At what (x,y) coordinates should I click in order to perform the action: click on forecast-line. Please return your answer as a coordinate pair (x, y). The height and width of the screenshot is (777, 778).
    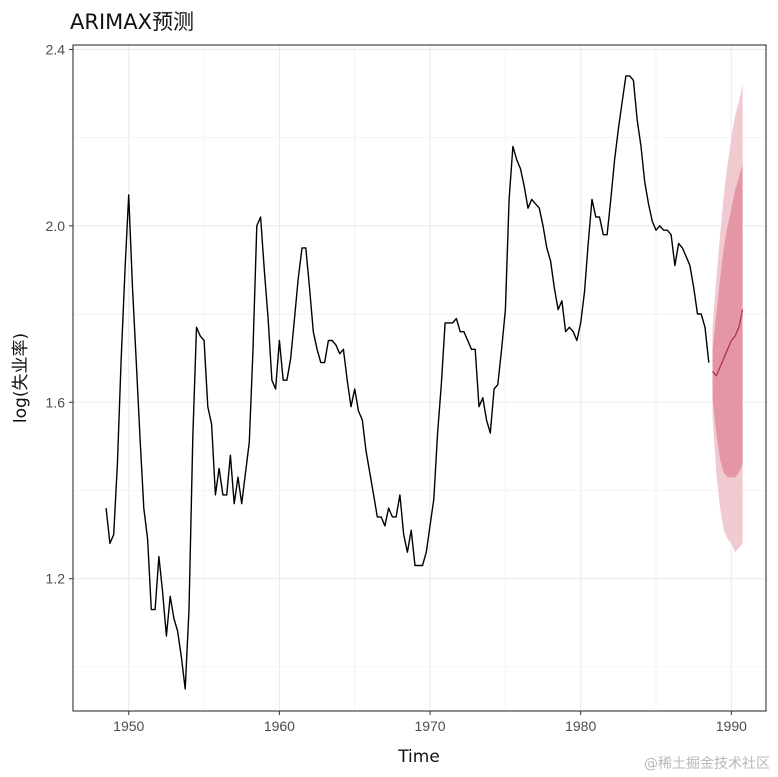
    Looking at the image, I should click on (727, 343).